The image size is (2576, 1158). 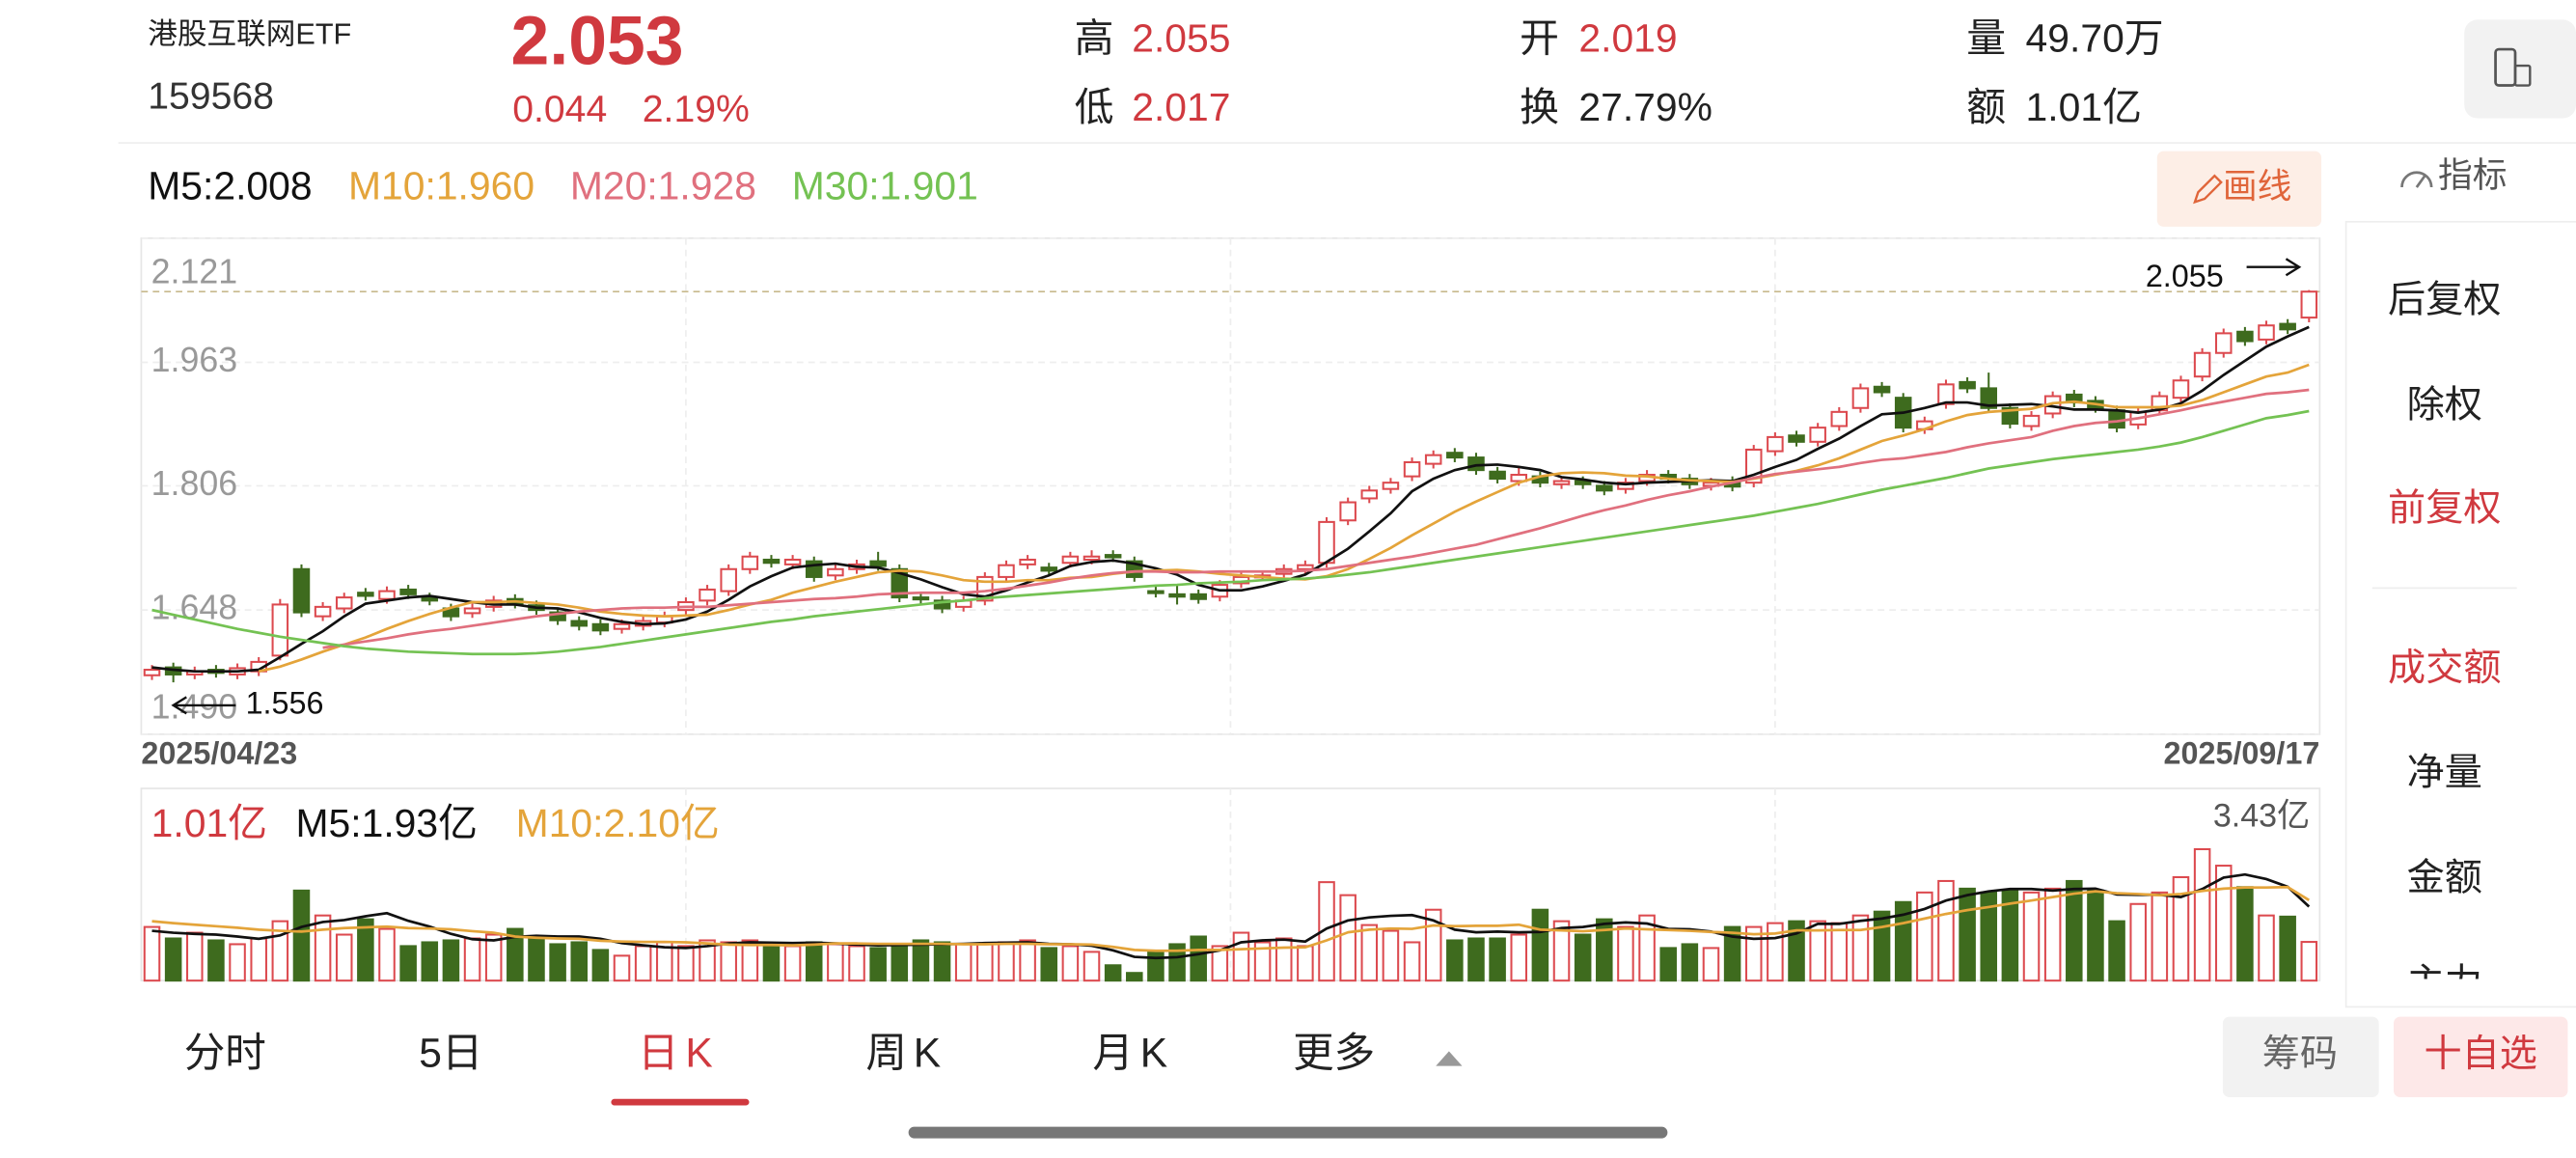 I want to click on stat-value: 2.019, so click(x=1628, y=37).